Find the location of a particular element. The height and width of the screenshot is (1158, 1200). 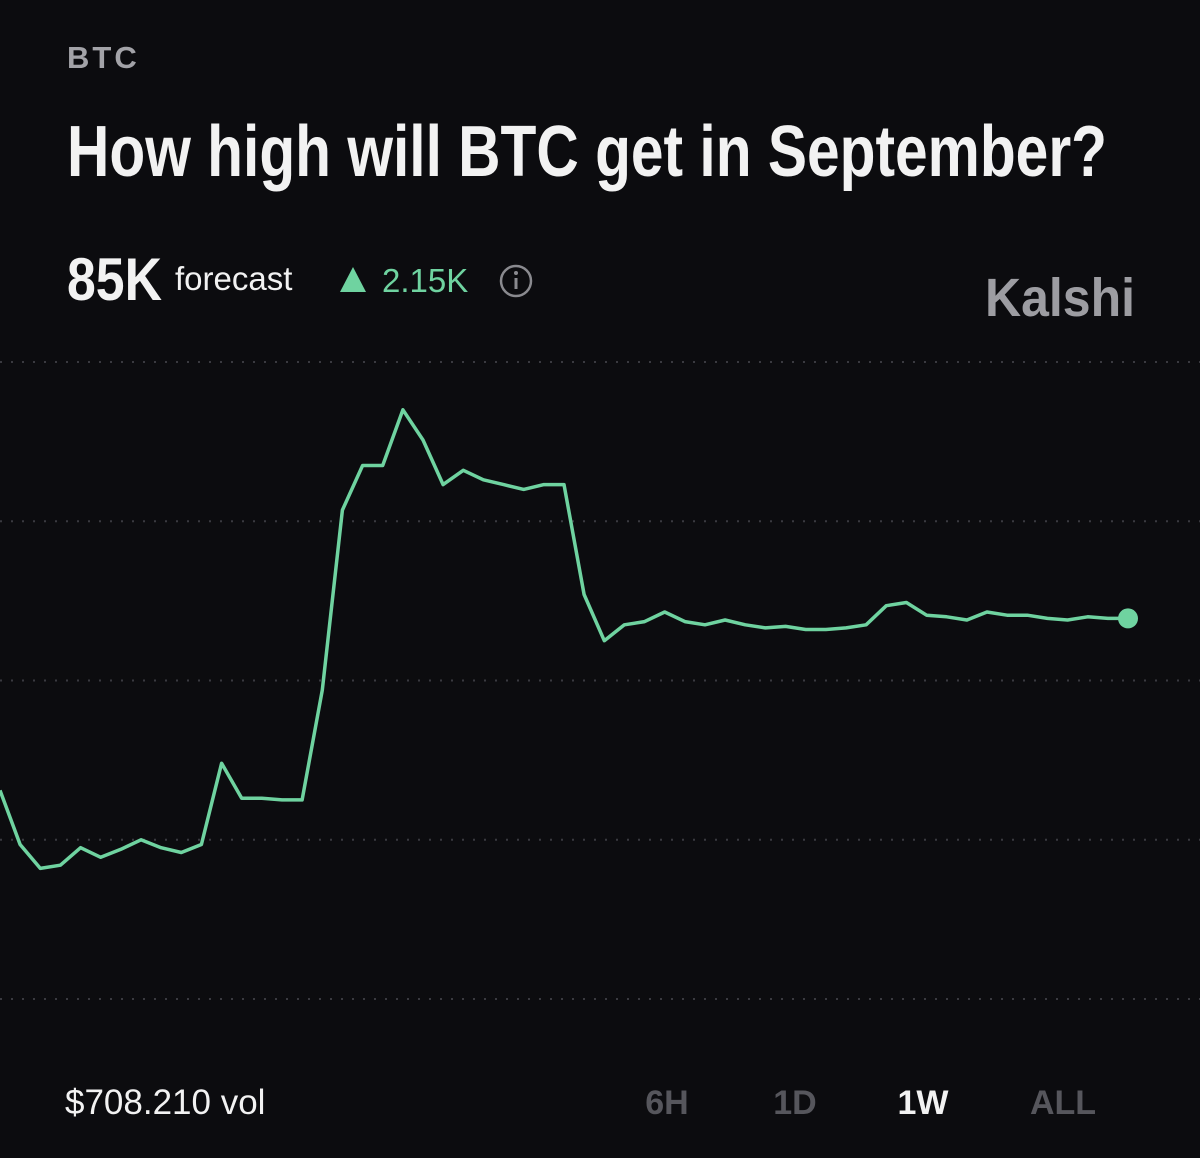

forecast-label: forecast is located at coordinates (233, 278).